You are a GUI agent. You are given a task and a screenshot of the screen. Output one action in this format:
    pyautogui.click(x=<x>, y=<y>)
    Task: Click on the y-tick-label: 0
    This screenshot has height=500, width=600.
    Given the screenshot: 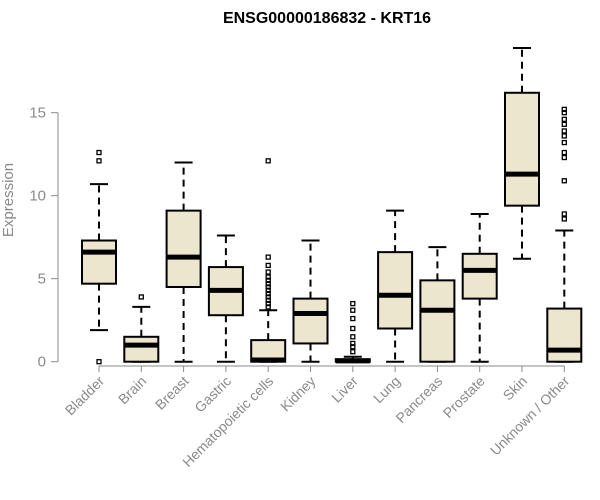 What is the action you would take?
    pyautogui.click(x=42, y=362)
    